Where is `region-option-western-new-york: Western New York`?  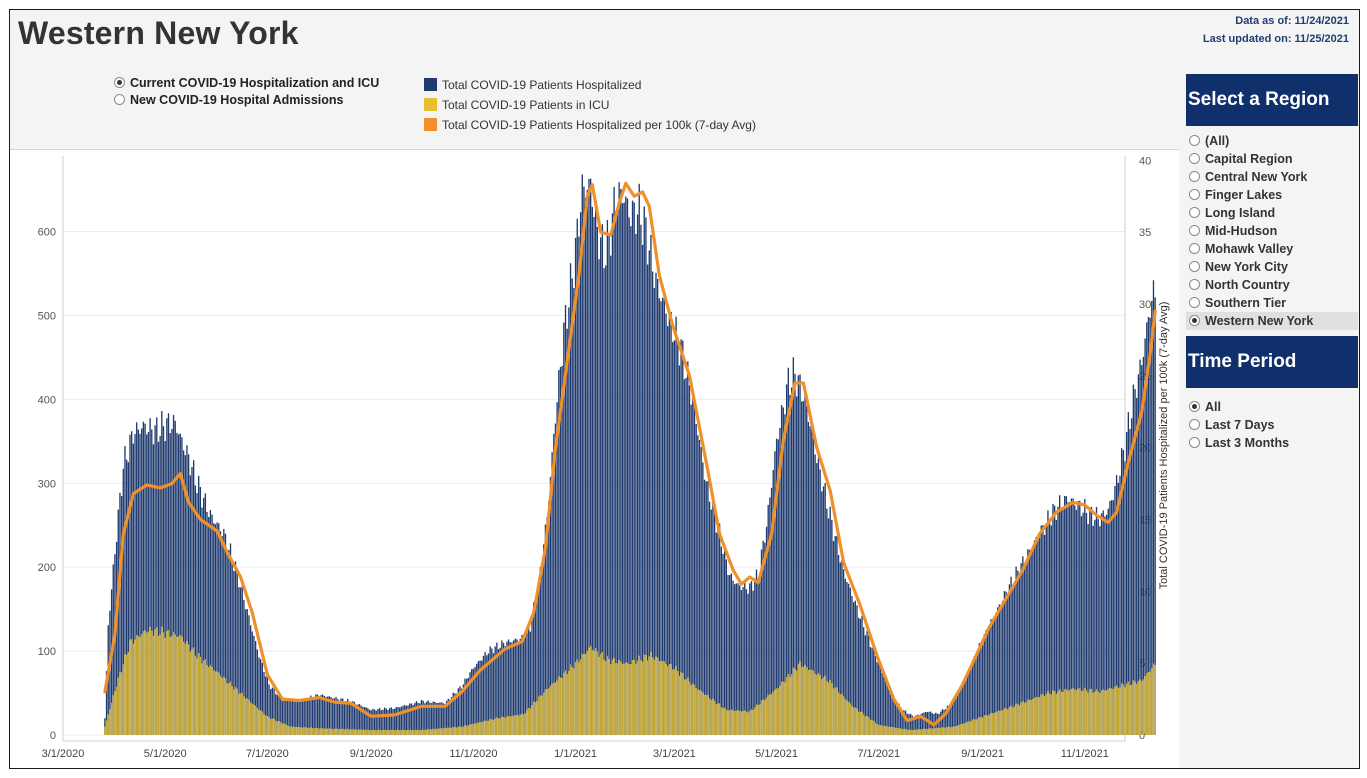
region-option-western-new-york: Western New York is located at coordinates (1272, 321).